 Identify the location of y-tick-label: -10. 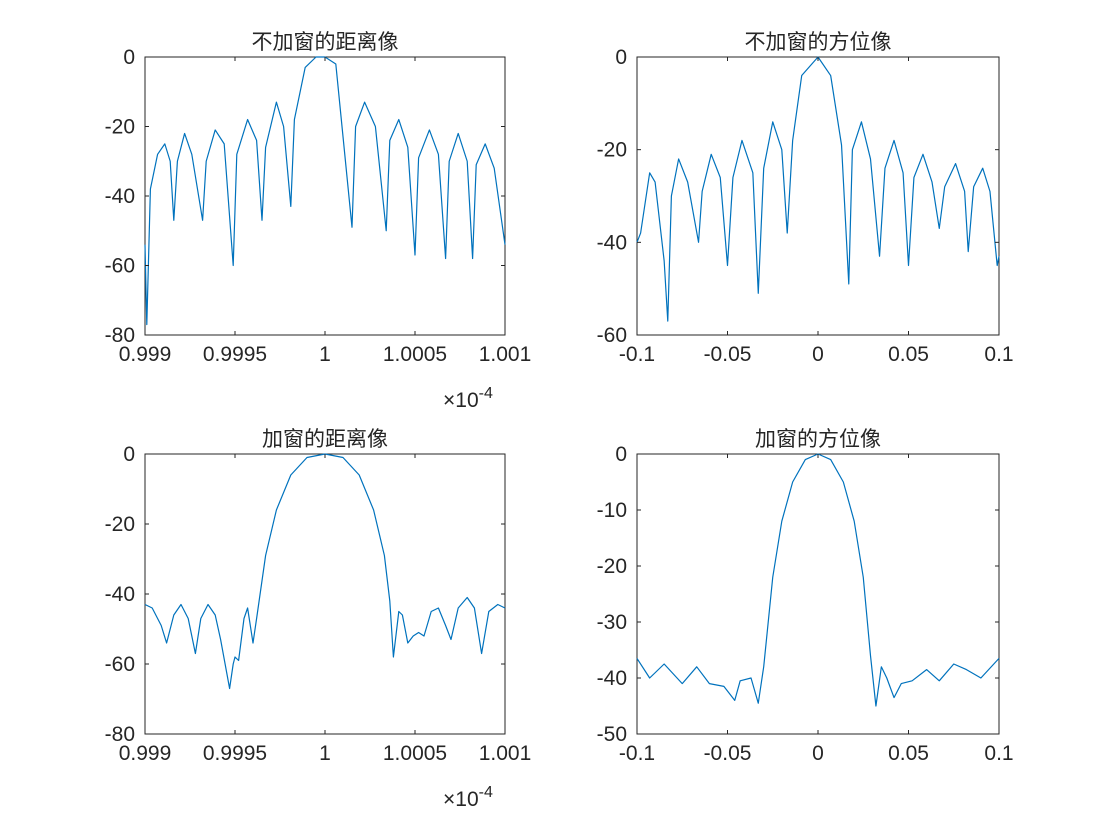
(612, 510).